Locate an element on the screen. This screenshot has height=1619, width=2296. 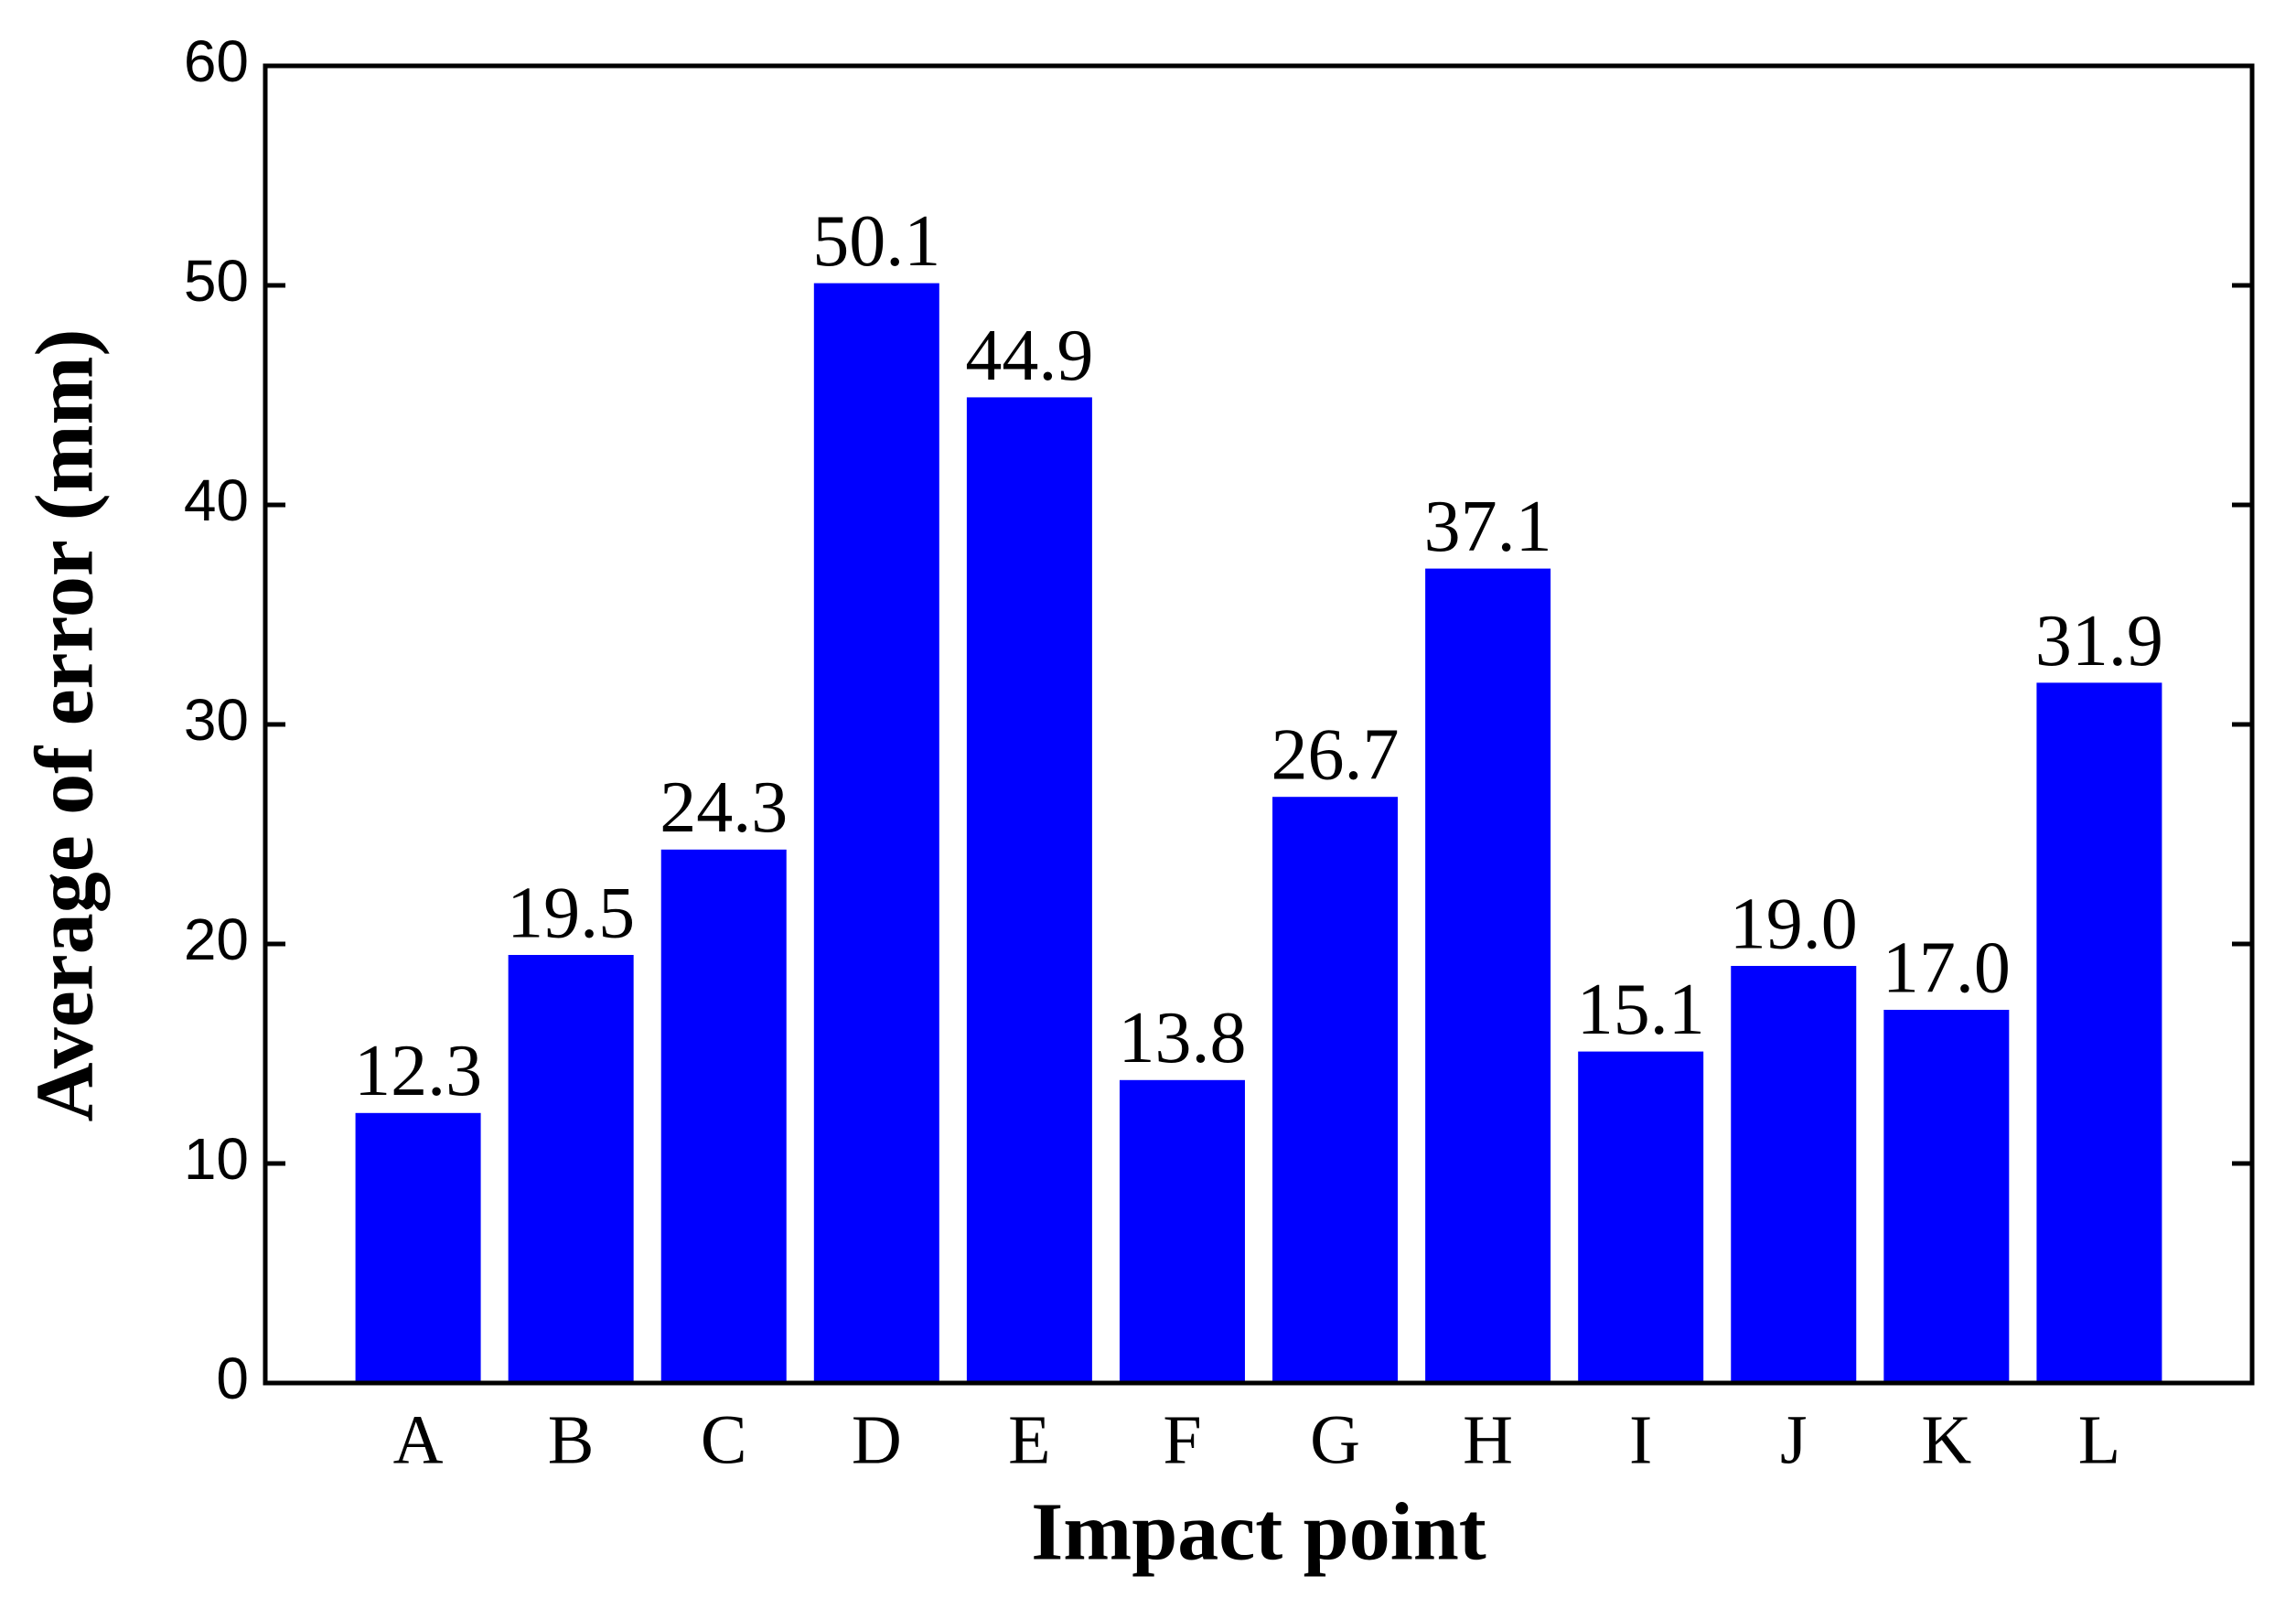
y-tick-label: 30 is located at coordinates (216, 720).